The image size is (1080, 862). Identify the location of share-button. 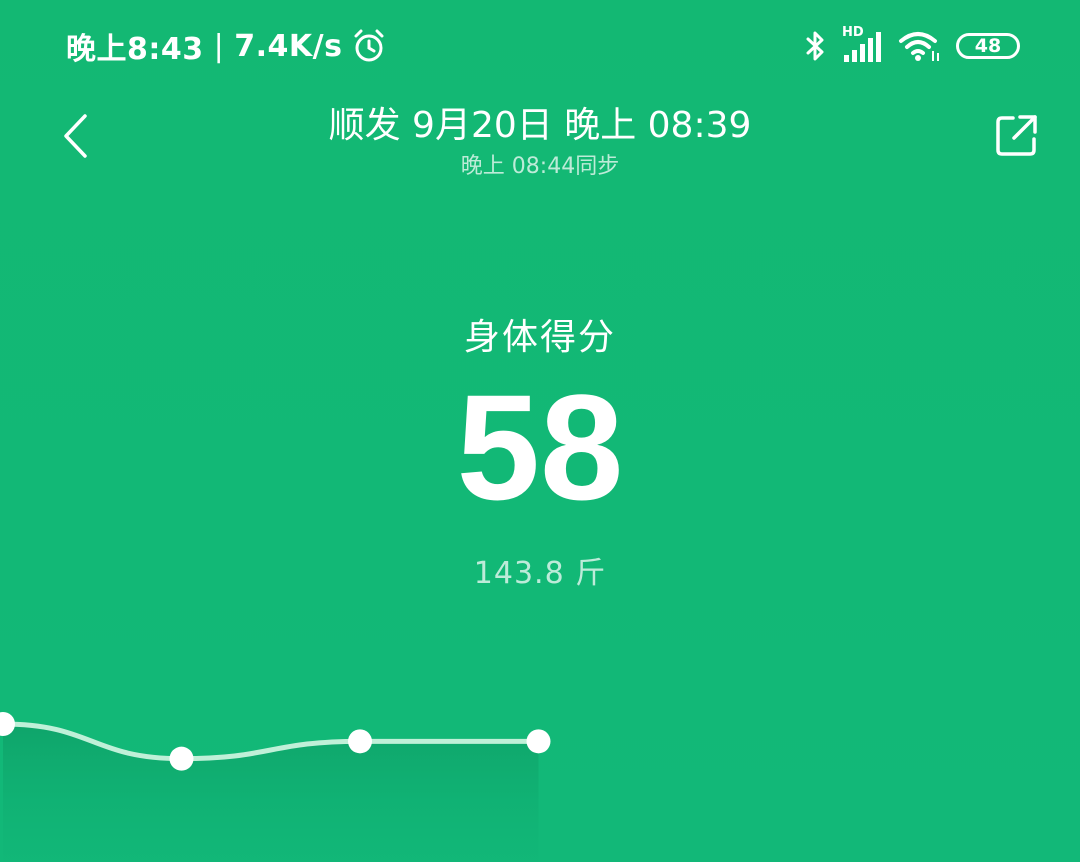
(1017, 135).